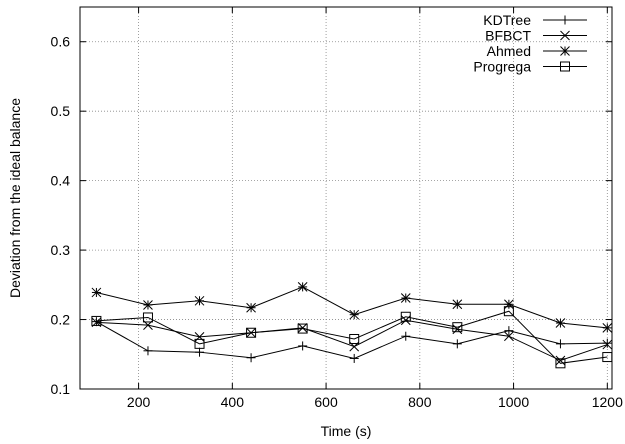 The width and height of the screenshot is (625, 444). I want to click on x-tick-label: 600, so click(326, 402).